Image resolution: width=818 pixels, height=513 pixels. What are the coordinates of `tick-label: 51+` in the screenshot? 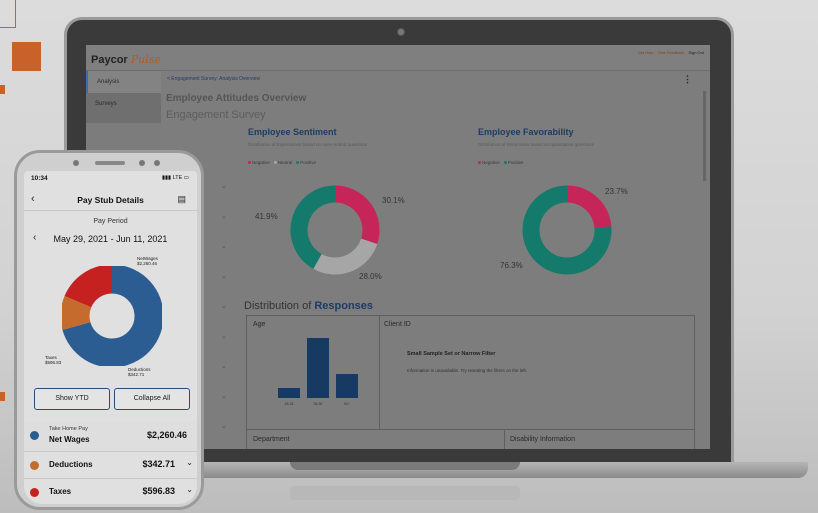 It's located at (347, 404).